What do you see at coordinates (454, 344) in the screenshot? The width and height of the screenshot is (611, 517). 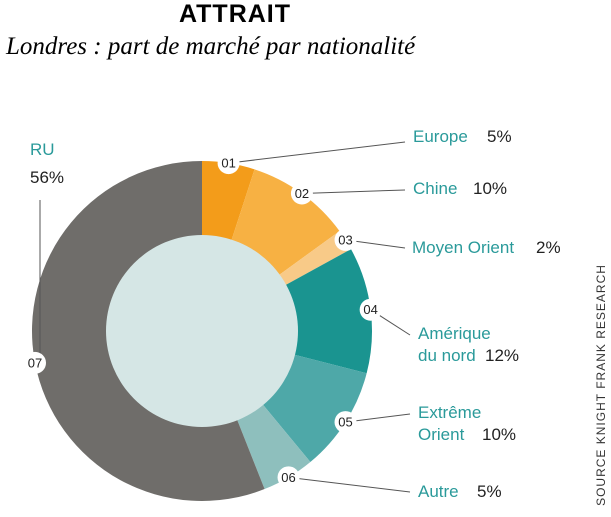 I see `category-label: Amérique du nord` at bounding box center [454, 344].